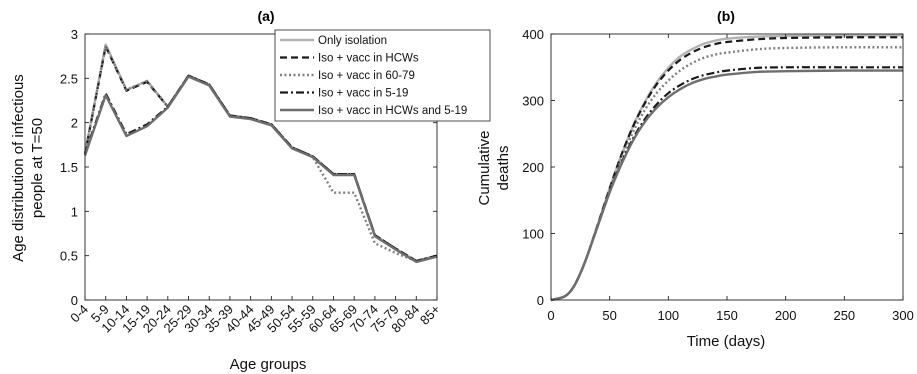  I want to click on y-tick-label: 300, so click(533, 101).